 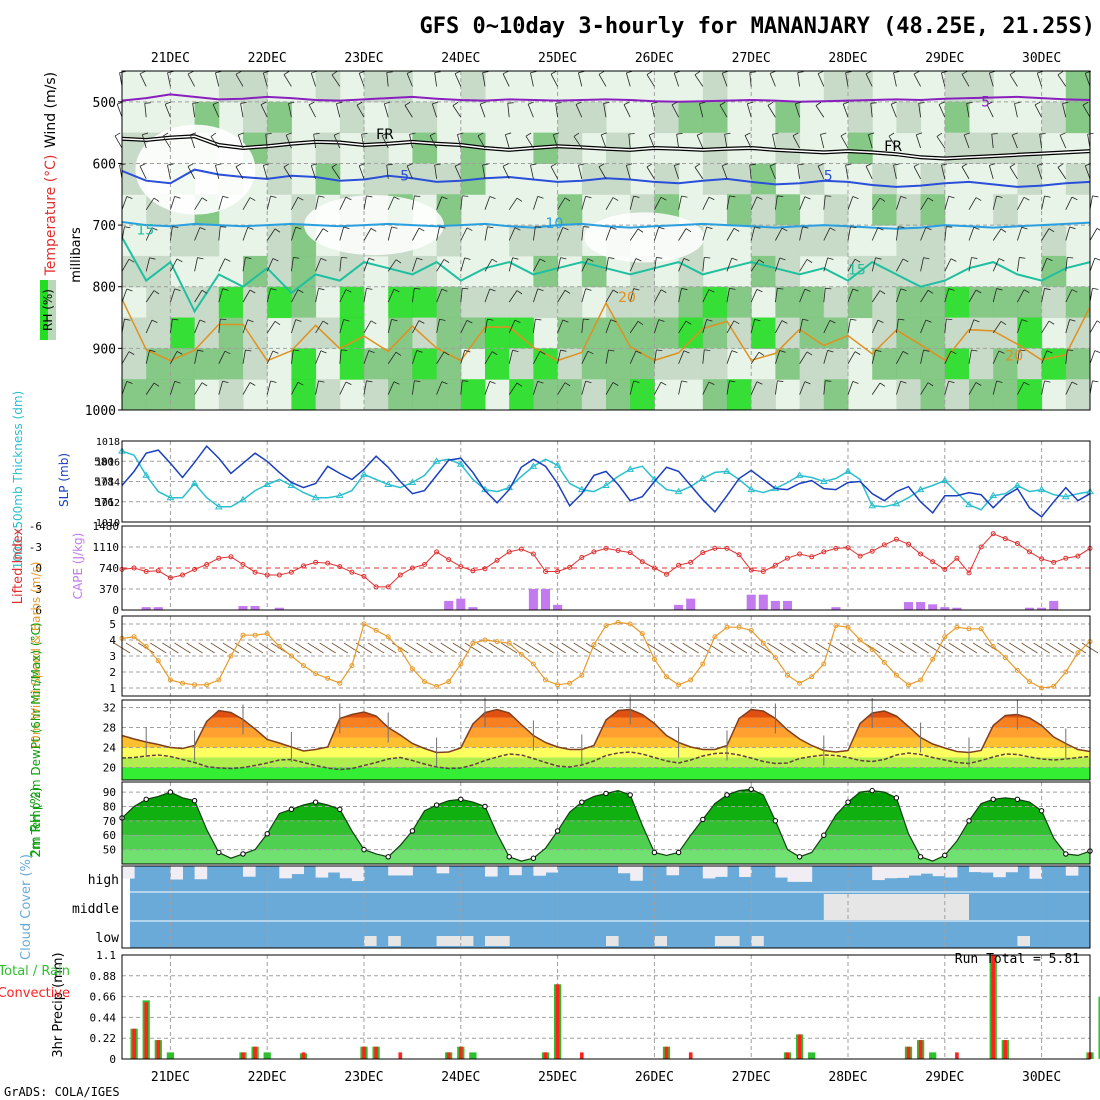 I want to click on day-label-top: 28DEC, so click(x=847, y=58).